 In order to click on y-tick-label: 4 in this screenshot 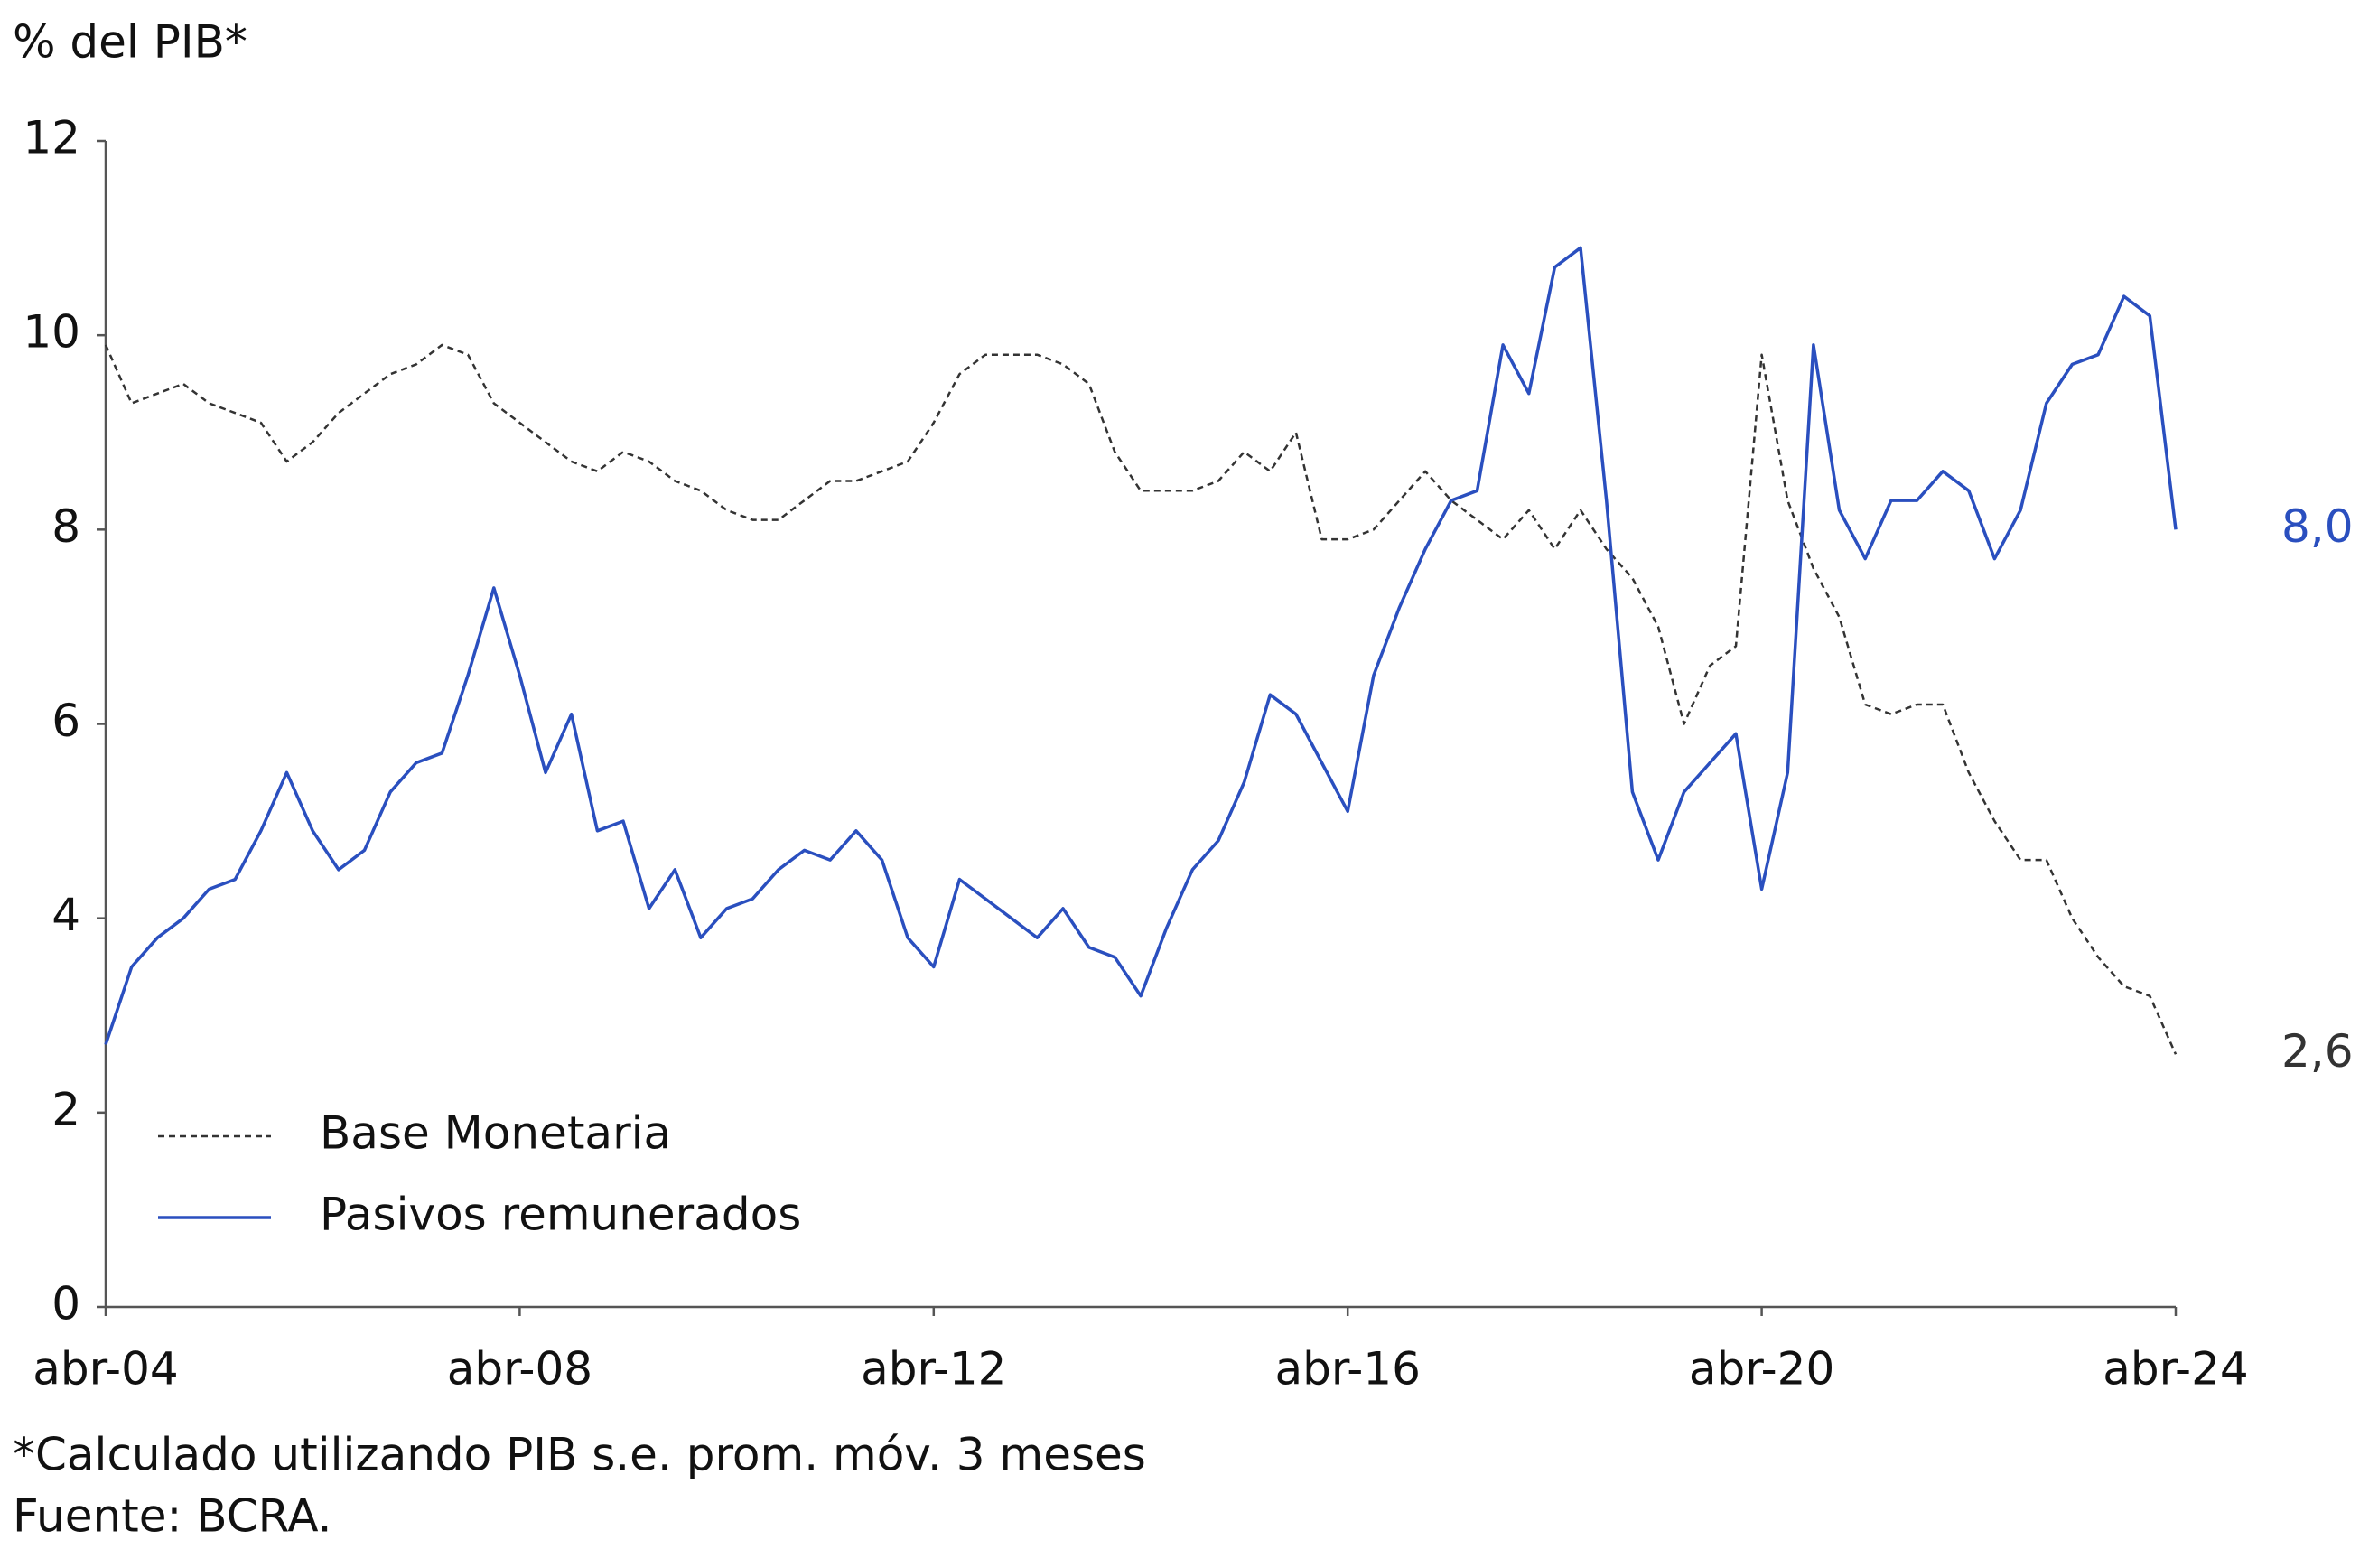, I will do `click(65, 915)`.